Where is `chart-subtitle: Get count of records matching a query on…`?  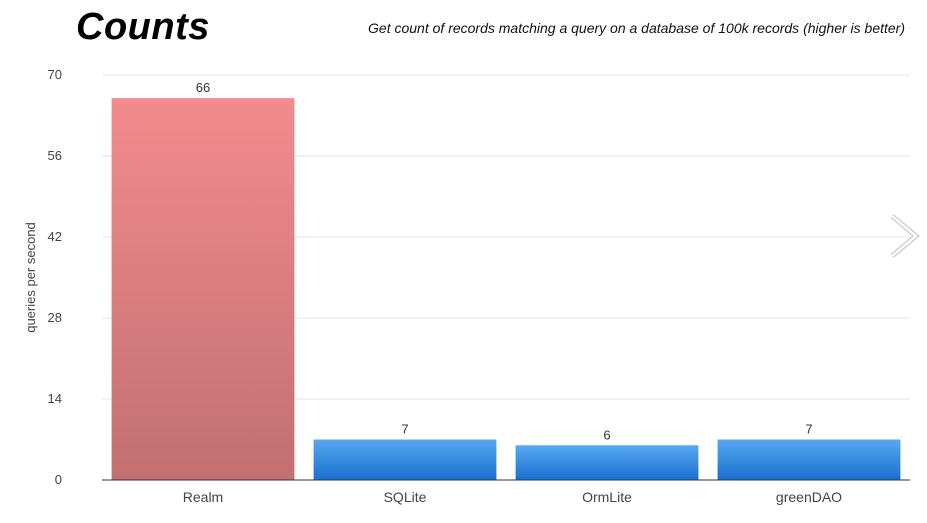
chart-subtitle: Get count of records matching a query on… is located at coordinates (636, 28).